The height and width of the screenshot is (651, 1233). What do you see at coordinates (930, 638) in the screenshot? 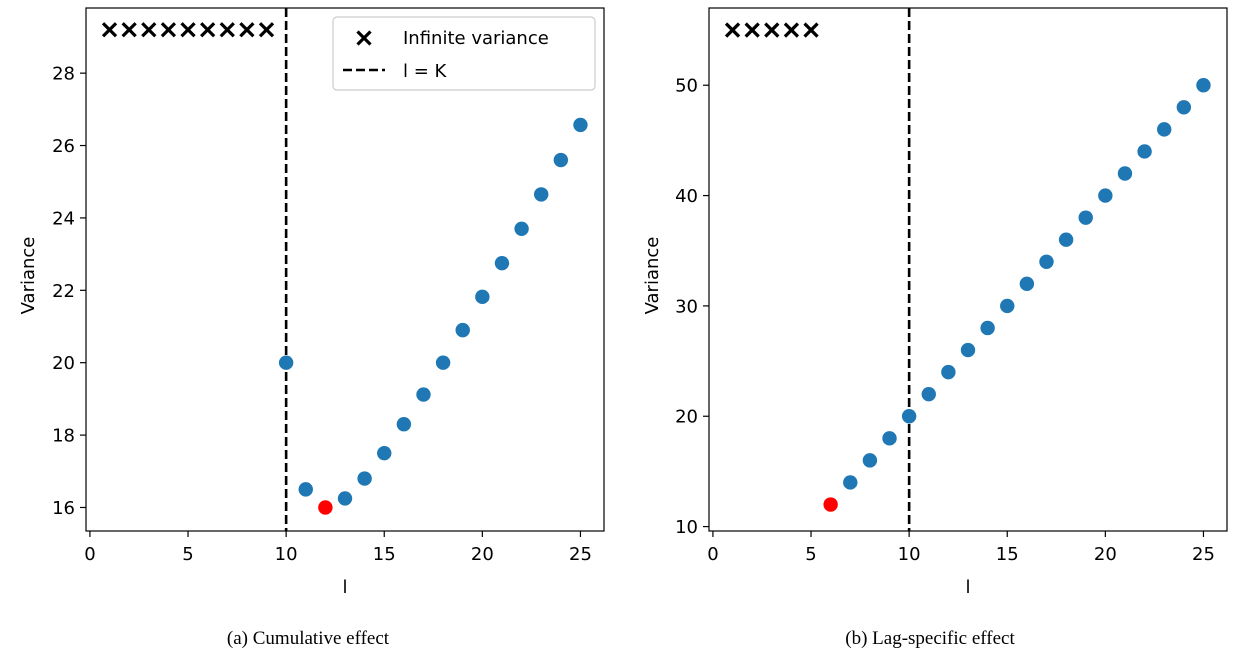
I see `panel-caption: (b) Lag-specific effect` at bounding box center [930, 638].